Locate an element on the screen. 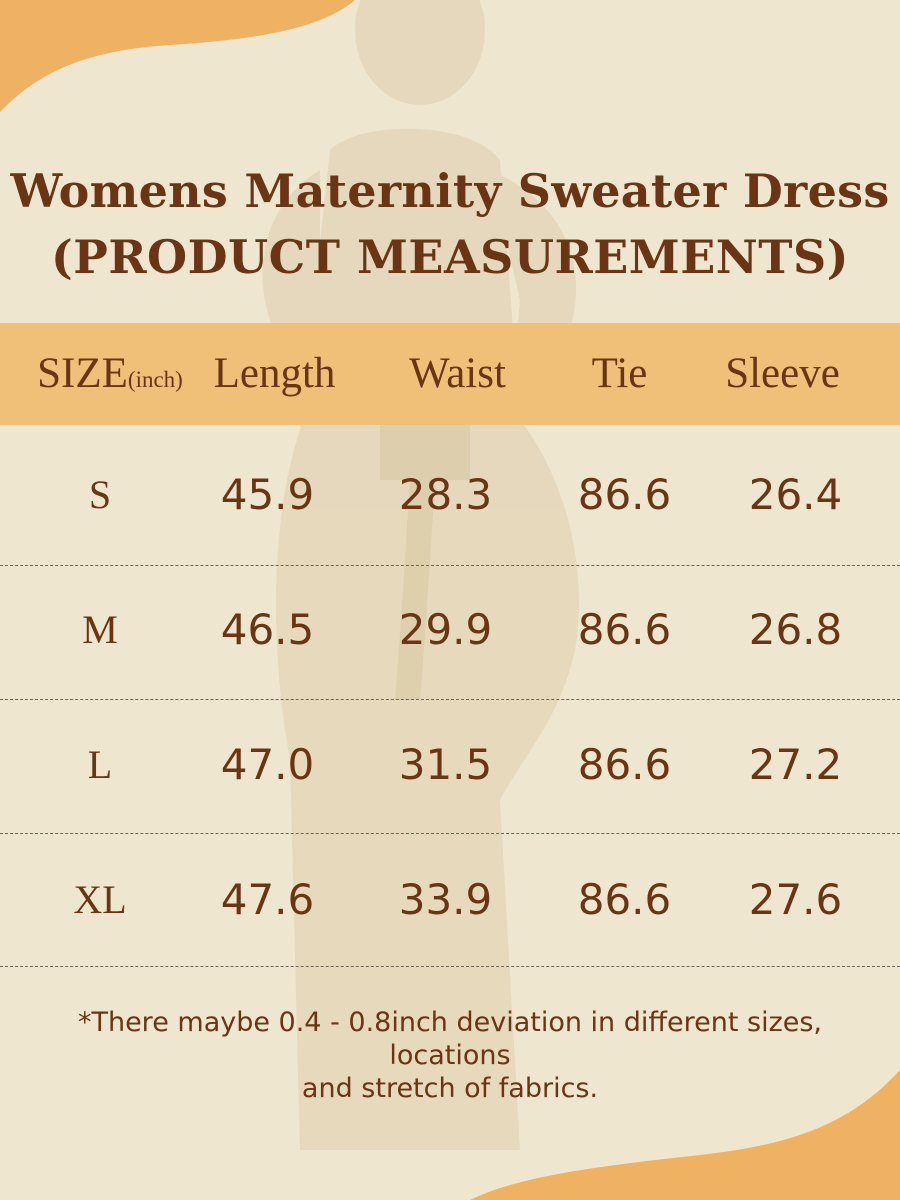 This screenshot has width=900, height=1200. table-row: S 45.9 28.3 86.6 26.4 is located at coordinates (450, 495).